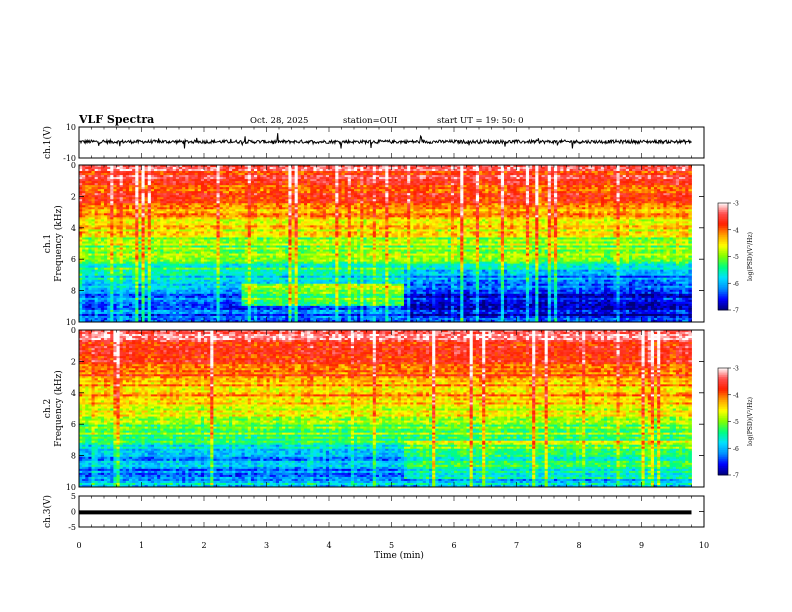  Describe the element at coordinates (385, 140) in the screenshot. I see `waveform-trace` at that location.